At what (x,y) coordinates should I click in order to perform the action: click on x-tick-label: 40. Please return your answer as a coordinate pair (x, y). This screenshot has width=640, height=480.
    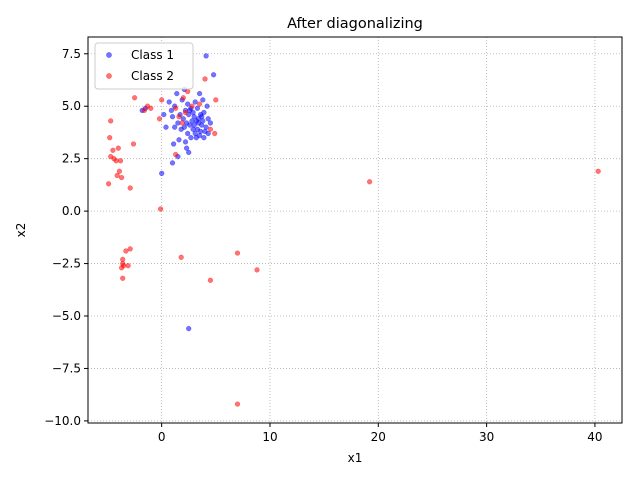
    Looking at the image, I should click on (594, 437).